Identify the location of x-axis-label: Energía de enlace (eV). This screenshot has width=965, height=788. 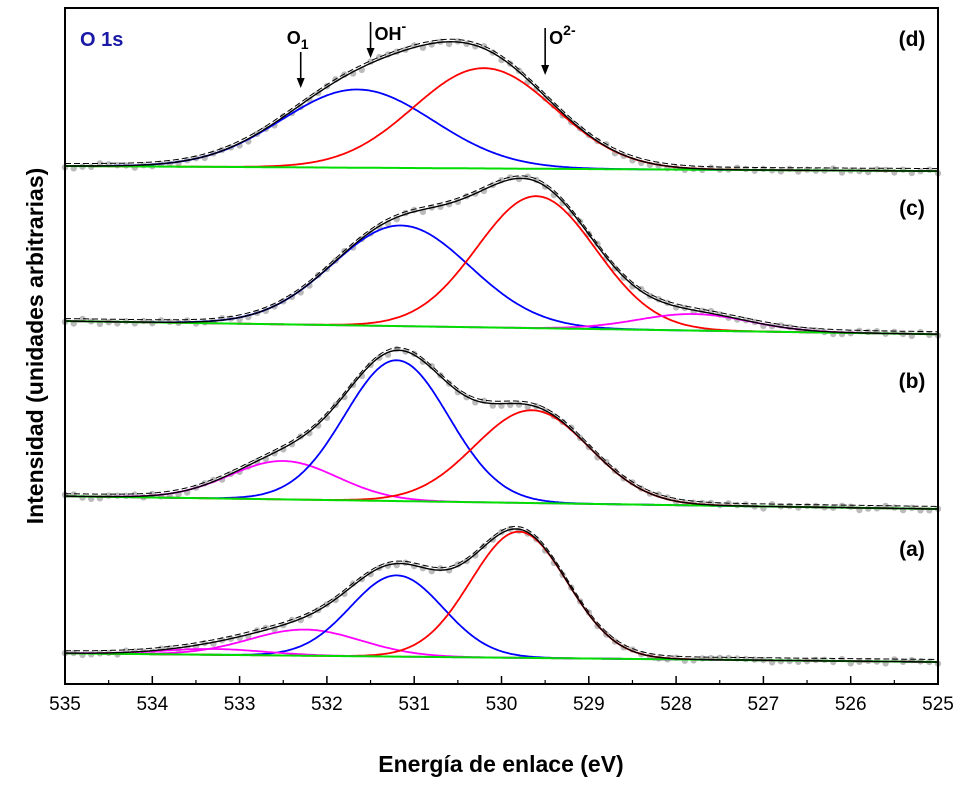
(500, 764).